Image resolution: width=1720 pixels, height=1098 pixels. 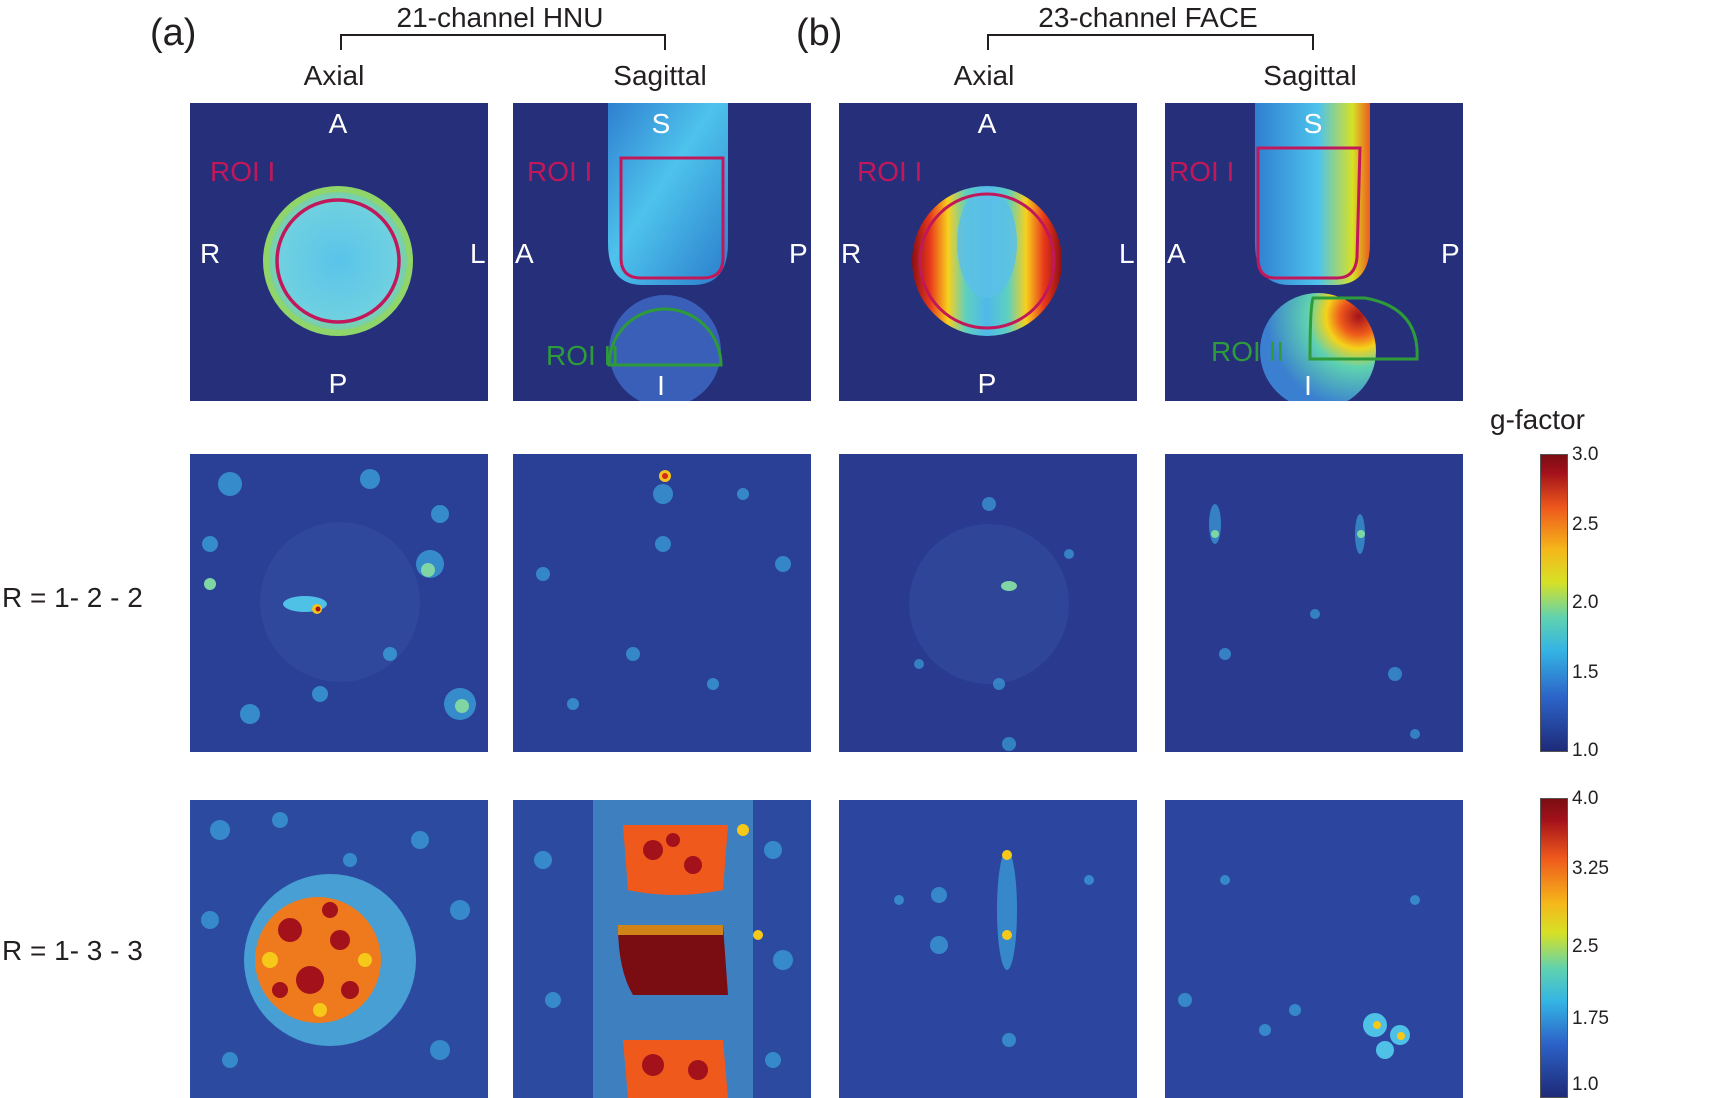 What do you see at coordinates (1585, 524) in the screenshot?
I see `colorbar-r122-tick: 2.5` at bounding box center [1585, 524].